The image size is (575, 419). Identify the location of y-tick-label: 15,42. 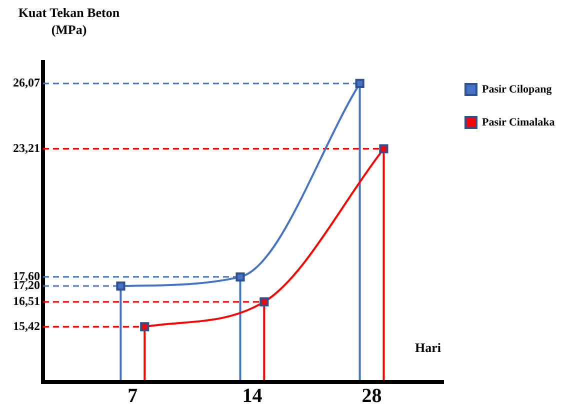
(26, 325).